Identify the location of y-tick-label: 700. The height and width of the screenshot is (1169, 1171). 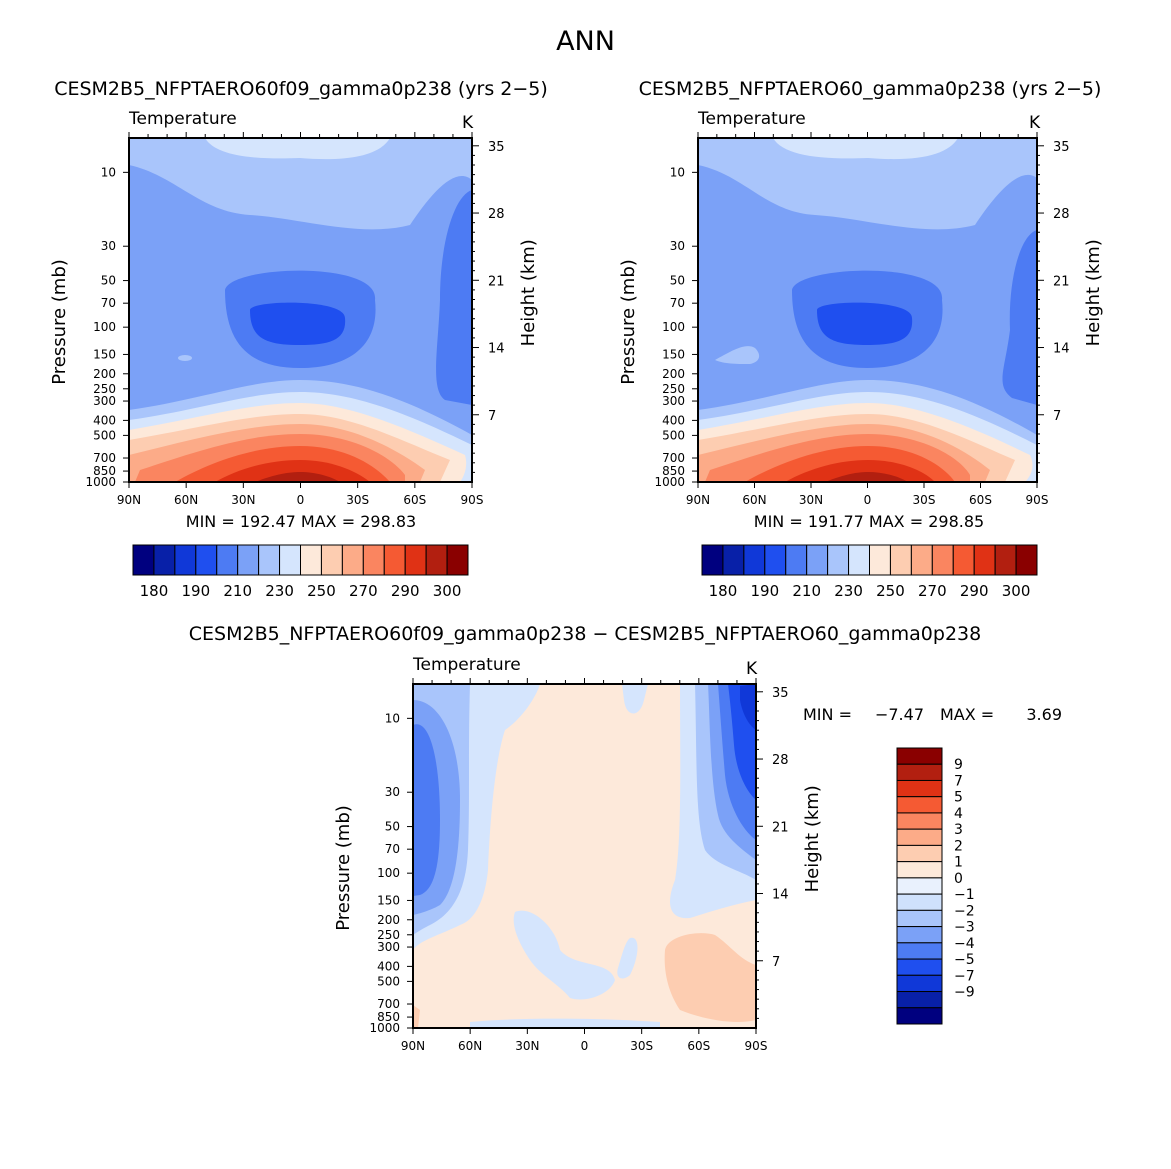
(388, 1004).